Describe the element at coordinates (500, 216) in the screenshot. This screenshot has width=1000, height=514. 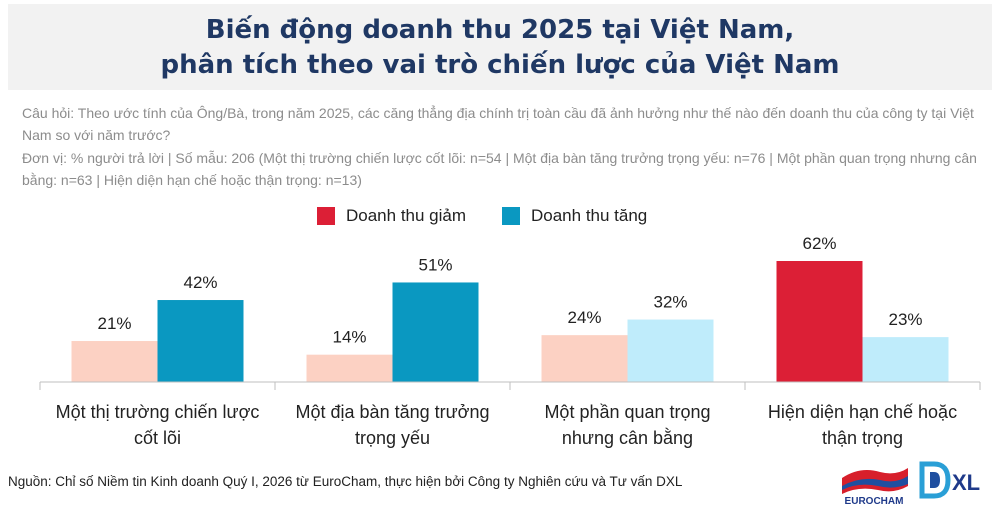
I see `chart-legend: Doanh thu giảm Doanh thu tăng` at that location.